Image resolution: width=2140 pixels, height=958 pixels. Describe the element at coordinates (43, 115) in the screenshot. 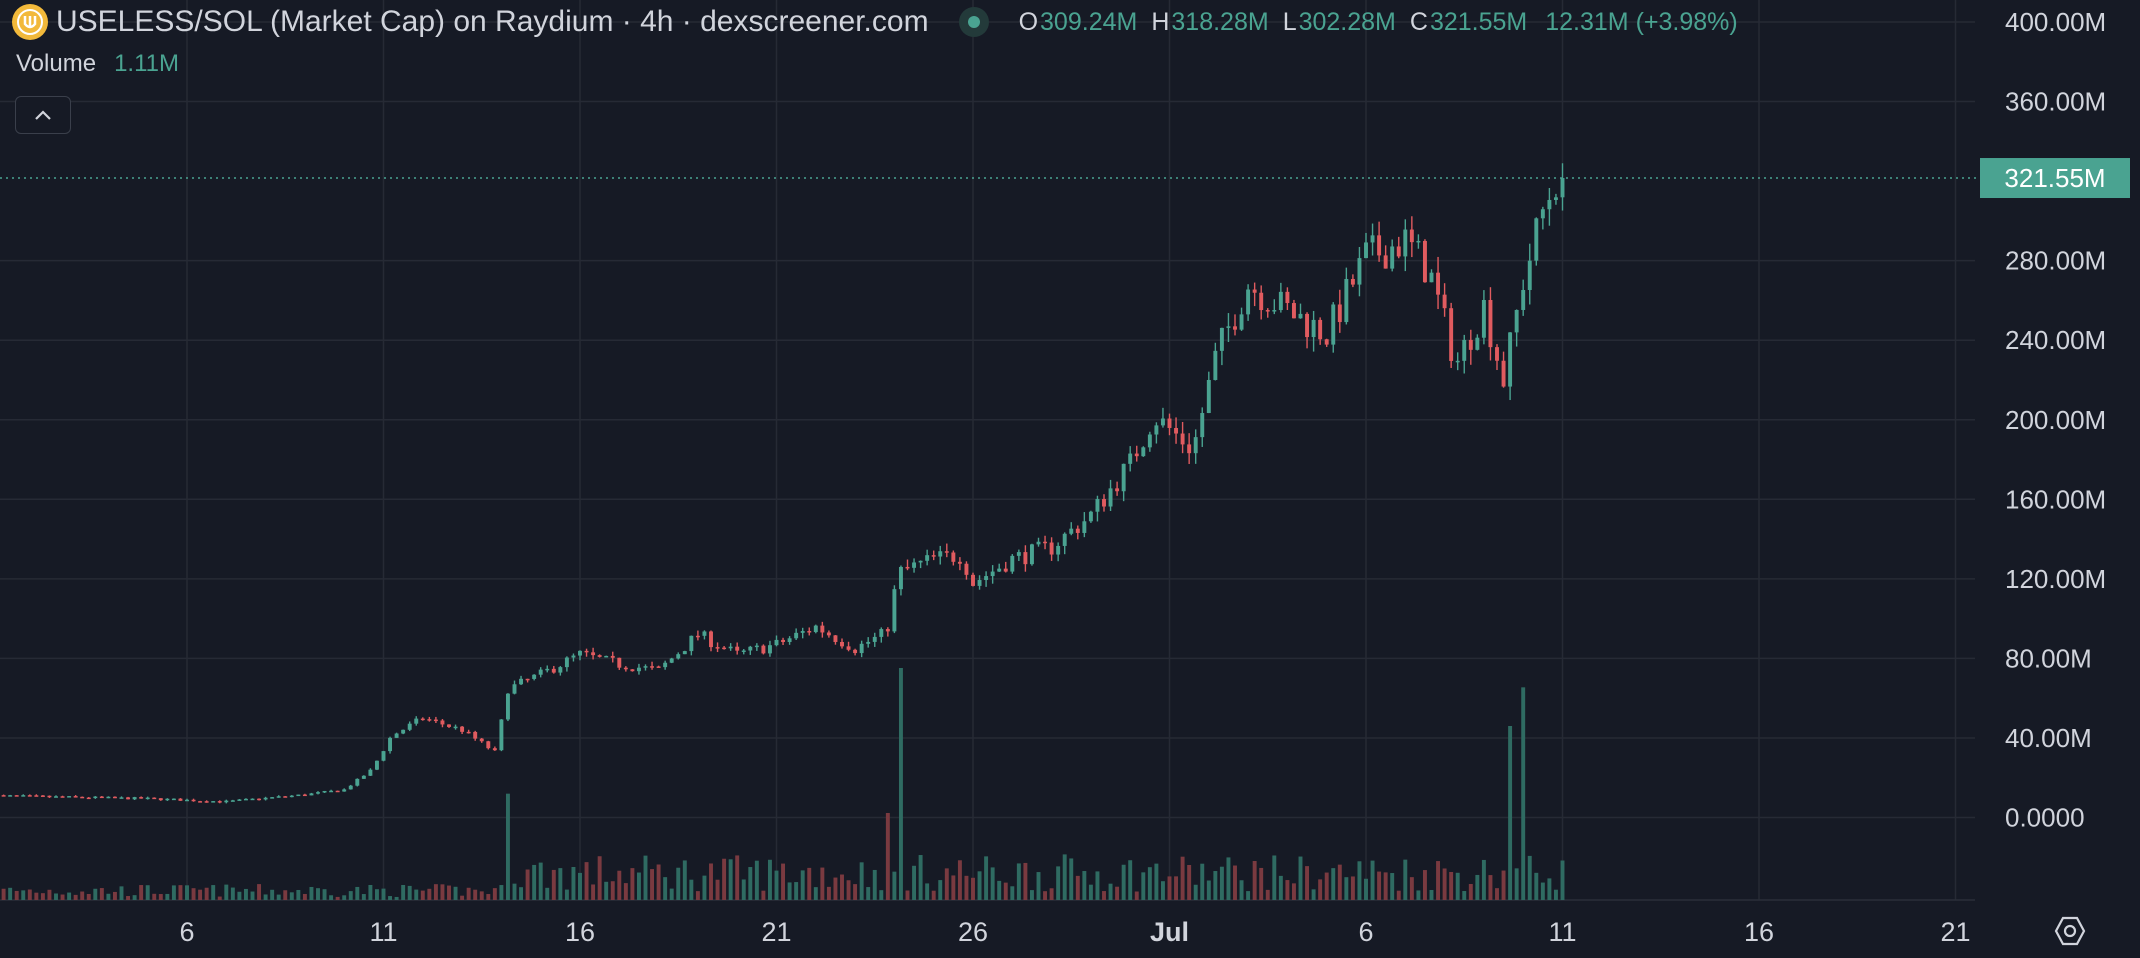

I see `collapse-legend-button` at that location.